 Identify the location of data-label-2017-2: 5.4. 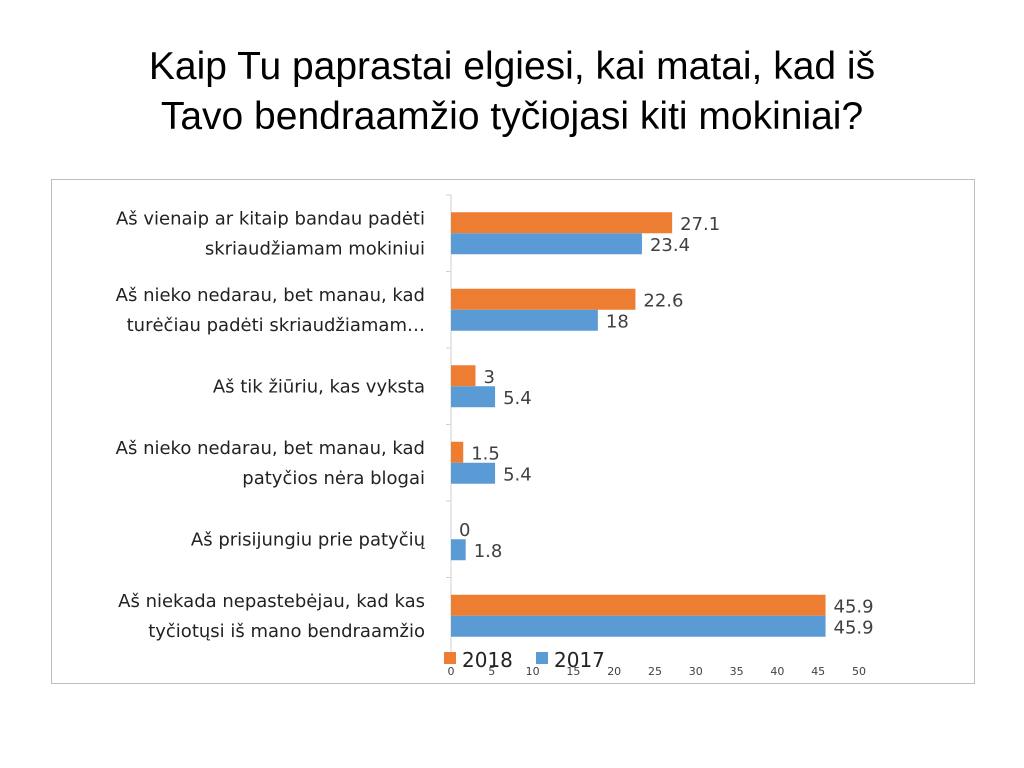
(517, 398).